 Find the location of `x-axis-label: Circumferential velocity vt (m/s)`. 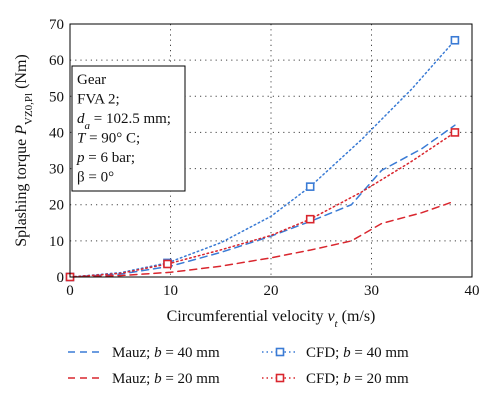

x-axis-label: Circumferential velocity vt (m/s) is located at coordinates (271, 319).